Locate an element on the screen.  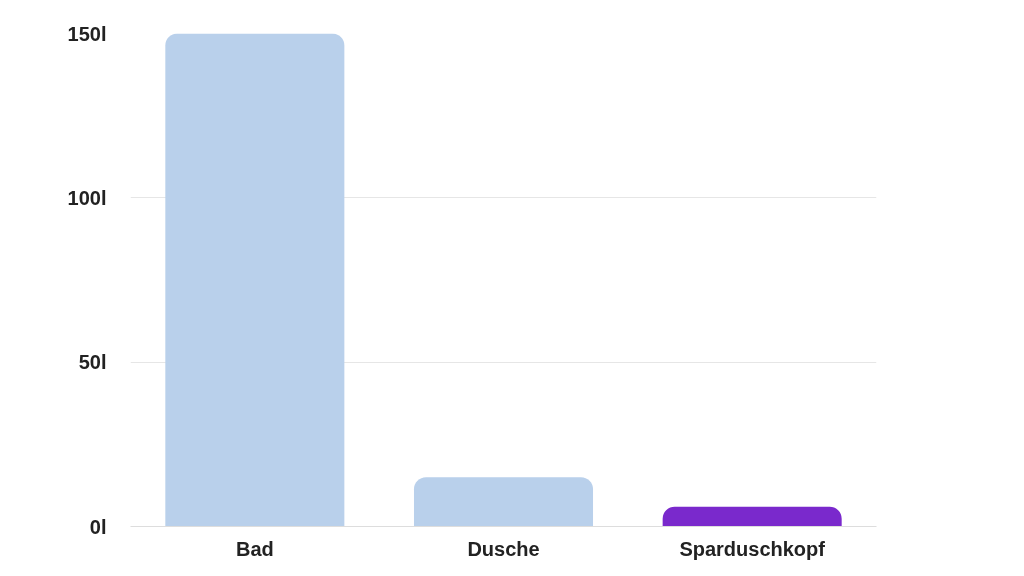
x-tick-label: Bad is located at coordinates (254, 548).